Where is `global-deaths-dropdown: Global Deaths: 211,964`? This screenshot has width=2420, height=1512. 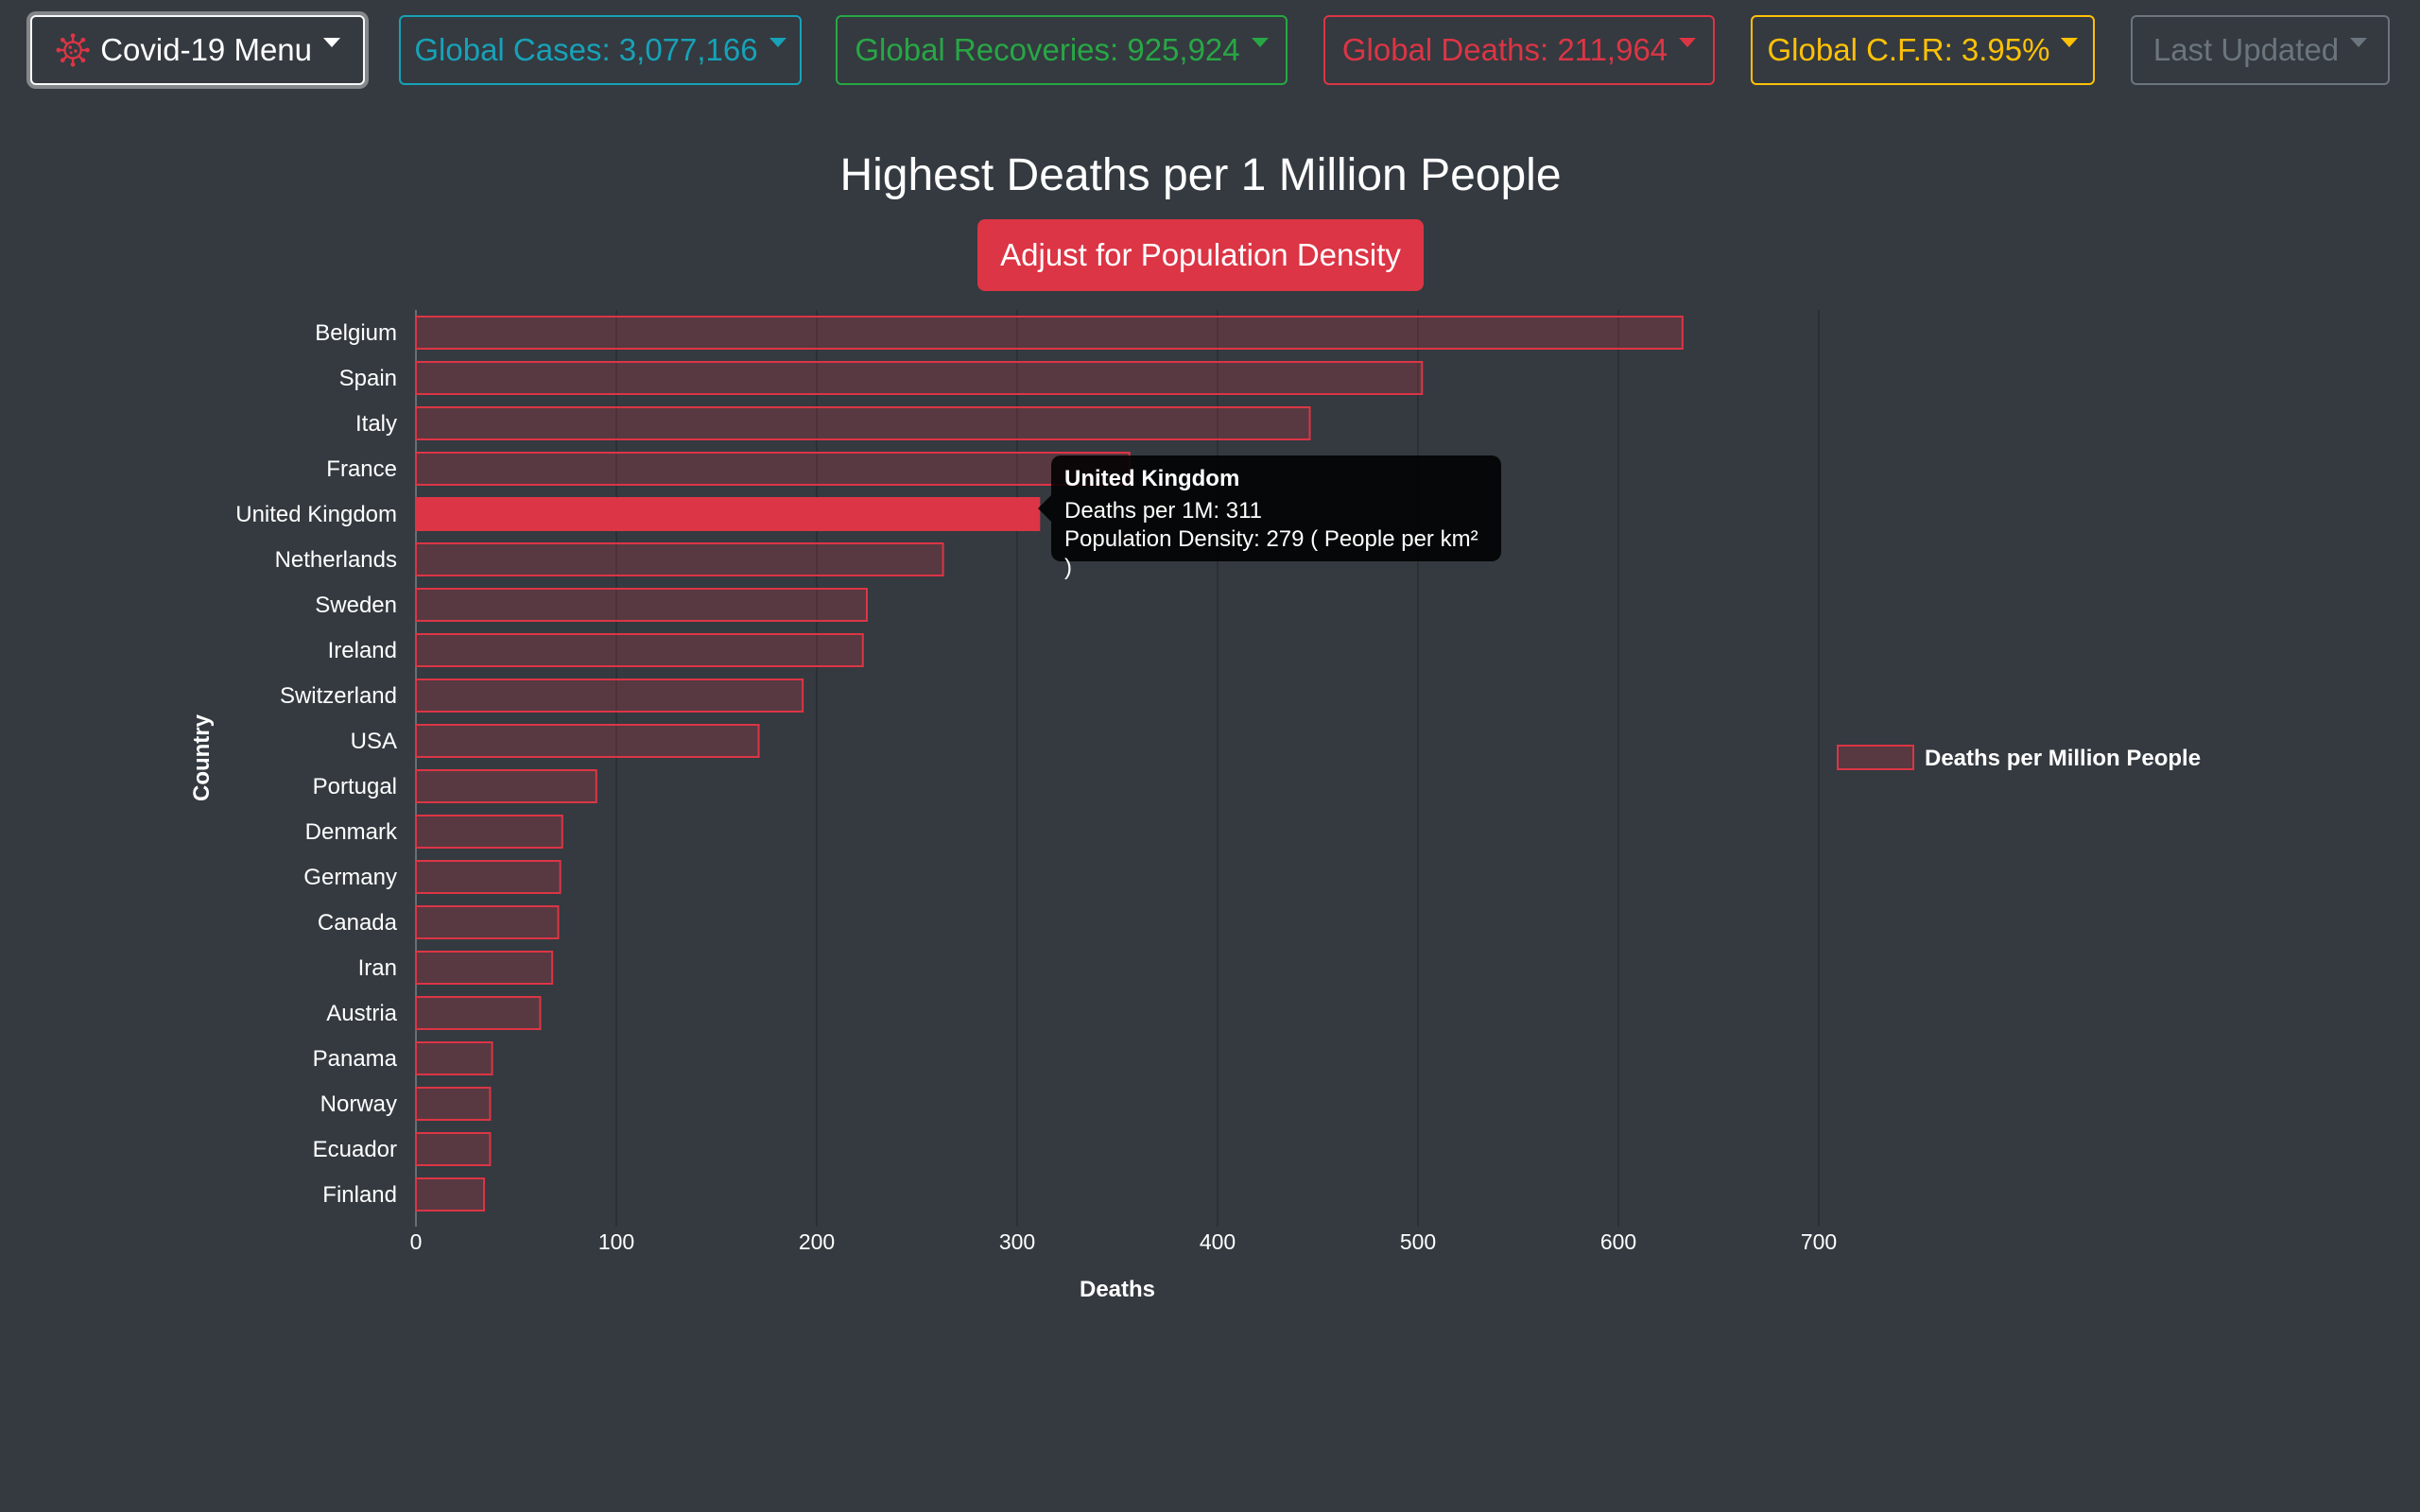 global-deaths-dropdown: Global Deaths: 211,964 is located at coordinates (1519, 50).